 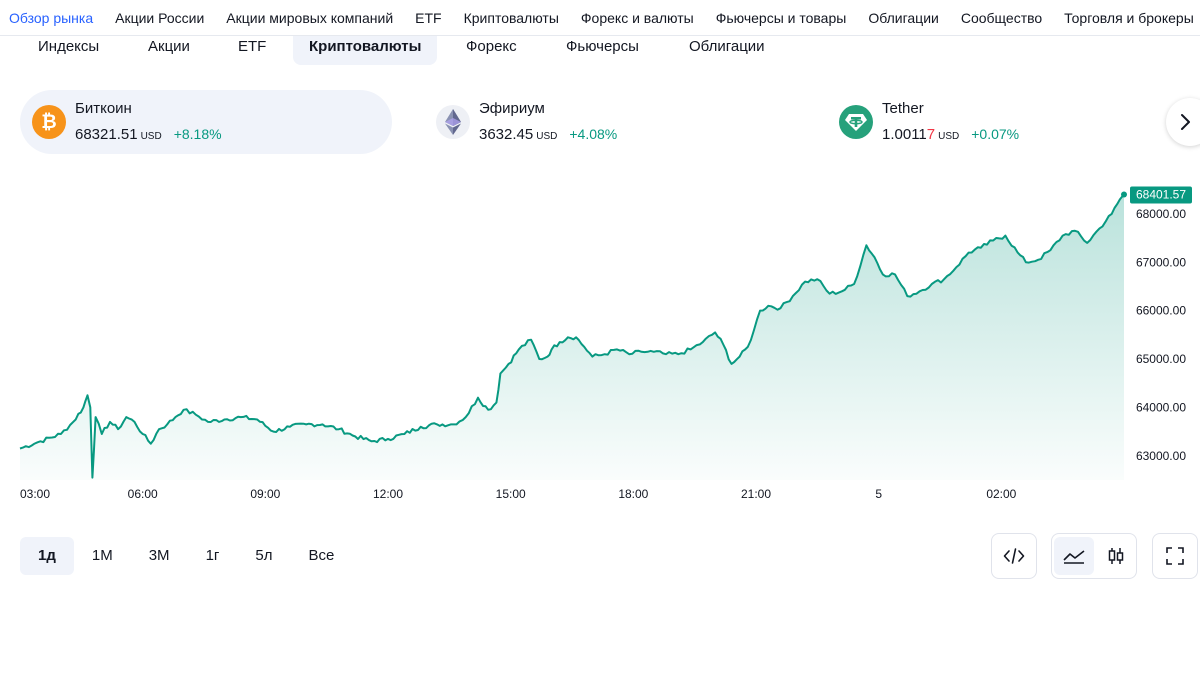 What do you see at coordinates (903, 108) in the screenshot?
I see `ticker-name: Tether` at bounding box center [903, 108].